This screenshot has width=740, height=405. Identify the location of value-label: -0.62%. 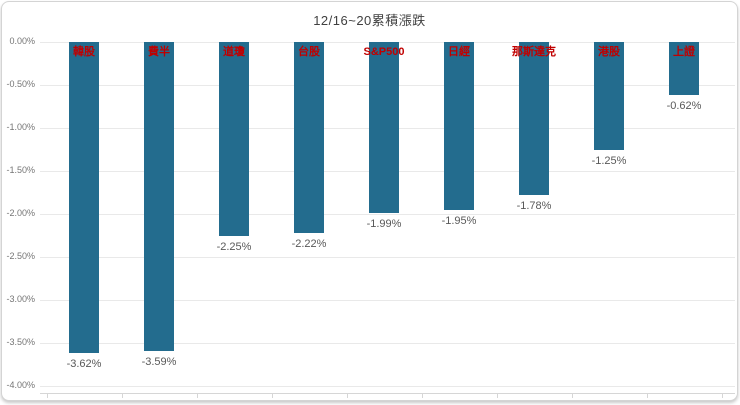
(684, 106).